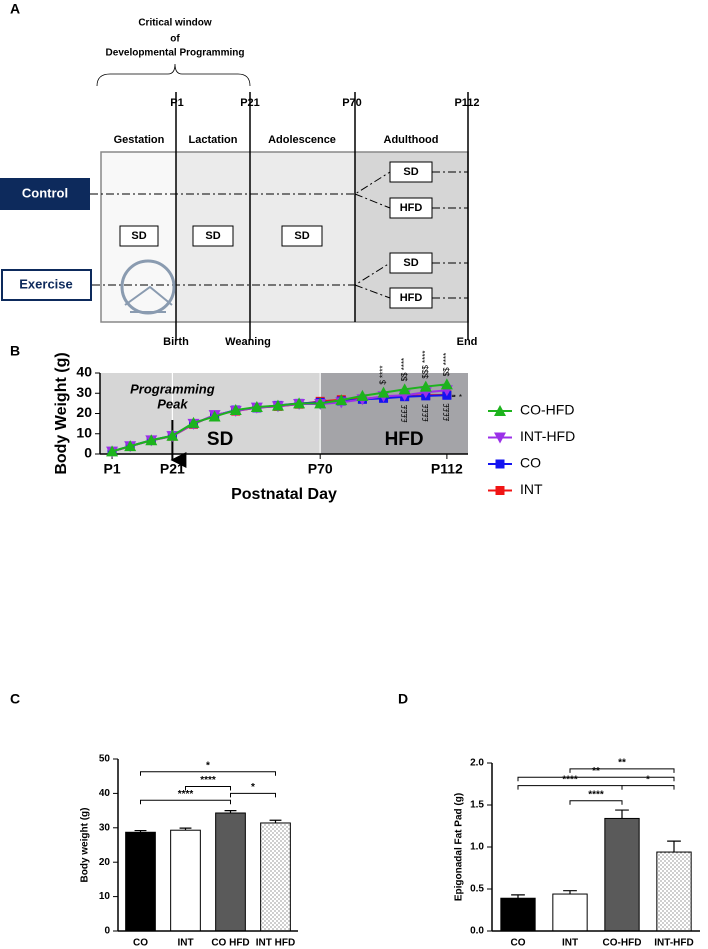 The width and height of the screenshot is (708, 949). I want to click on x-tick-label: INT-HFD, so click(673, 943).